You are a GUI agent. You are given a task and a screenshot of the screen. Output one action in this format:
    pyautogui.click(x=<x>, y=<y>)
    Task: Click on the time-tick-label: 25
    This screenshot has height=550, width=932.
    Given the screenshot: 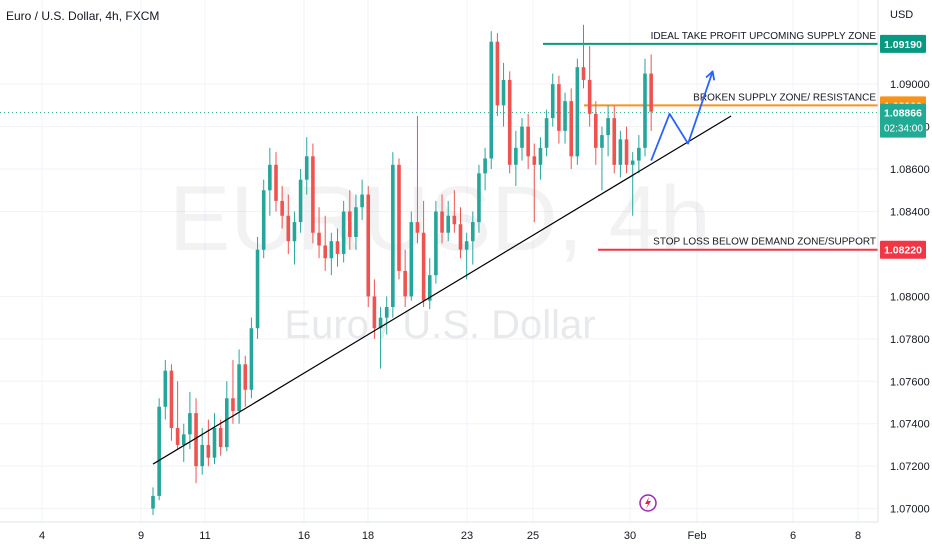 What is the action you would take?
    pyautogui.click(x=533, y=536)
    